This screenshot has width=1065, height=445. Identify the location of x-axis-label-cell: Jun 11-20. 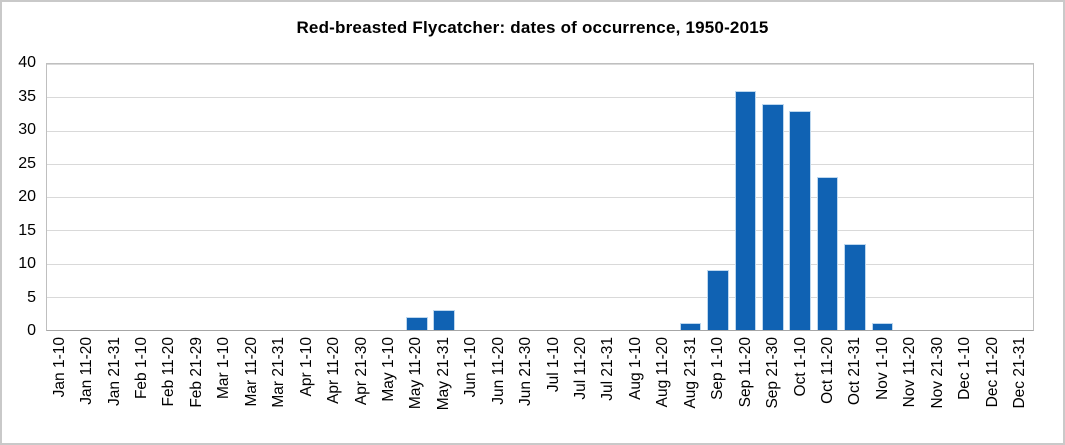
(498, 390).